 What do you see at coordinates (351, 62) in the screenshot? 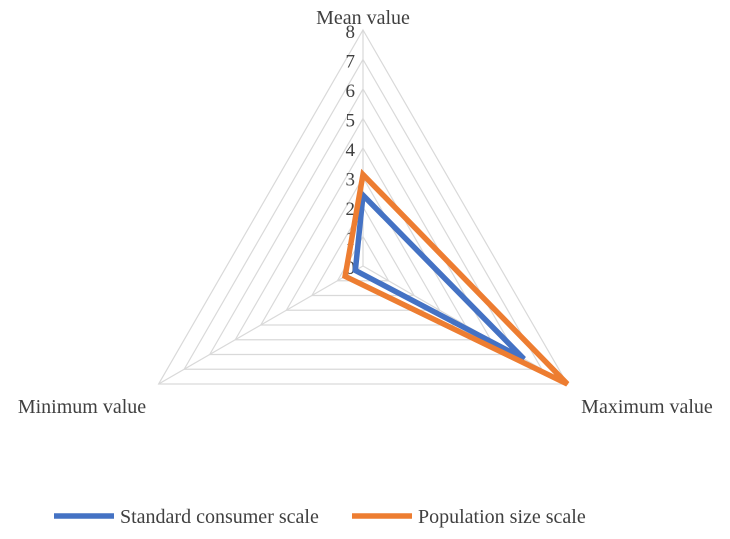
I see `tick-label-7: 7` at bounding box center [351, 62].